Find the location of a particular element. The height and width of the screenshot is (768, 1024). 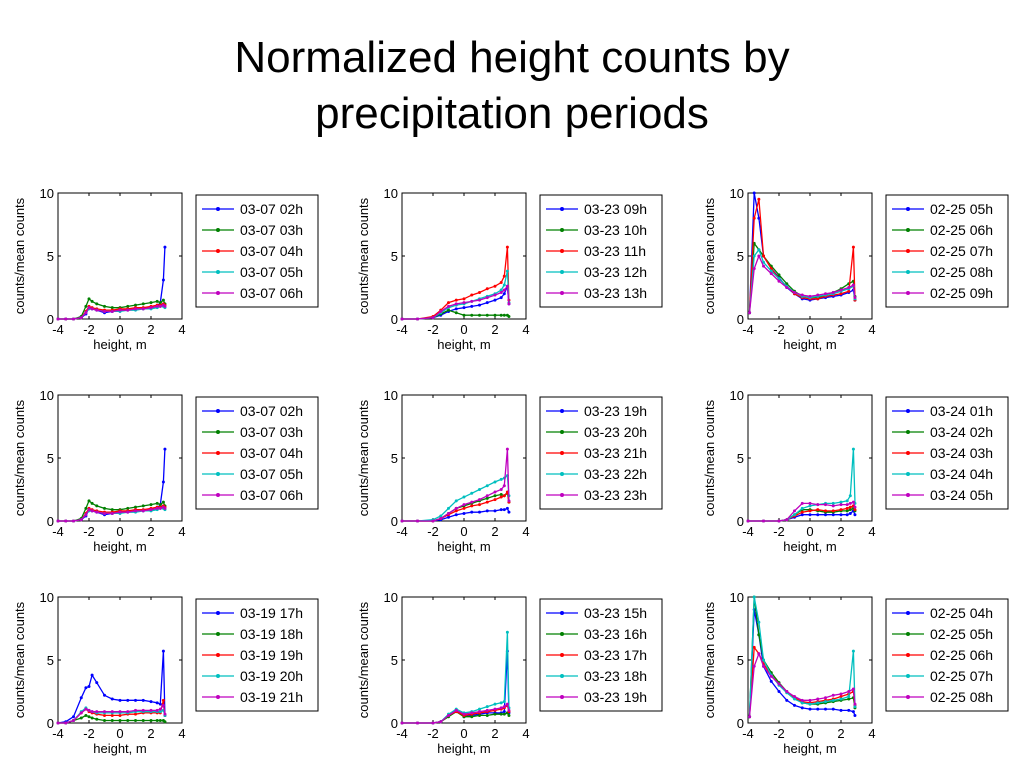

x-tick-label: -4 is located at coordinates (402, 531).